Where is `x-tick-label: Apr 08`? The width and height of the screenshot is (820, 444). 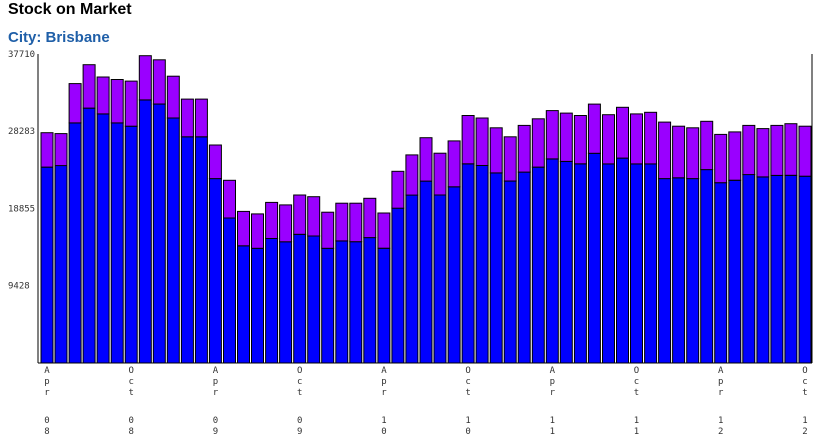 x-tick-label: Apr 08 is located at coordinates (47, 401).